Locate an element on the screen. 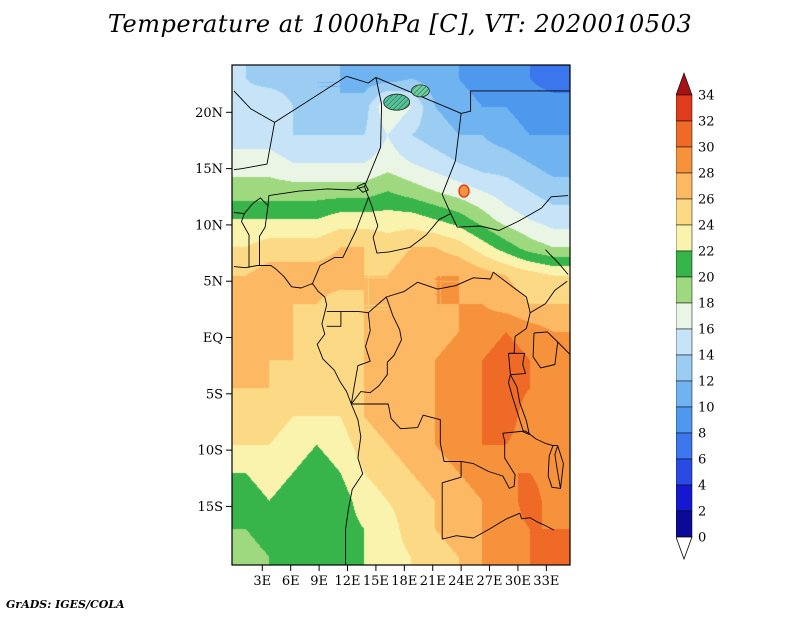  lat-tick-label: 10N is located at coordinates (209, 225).